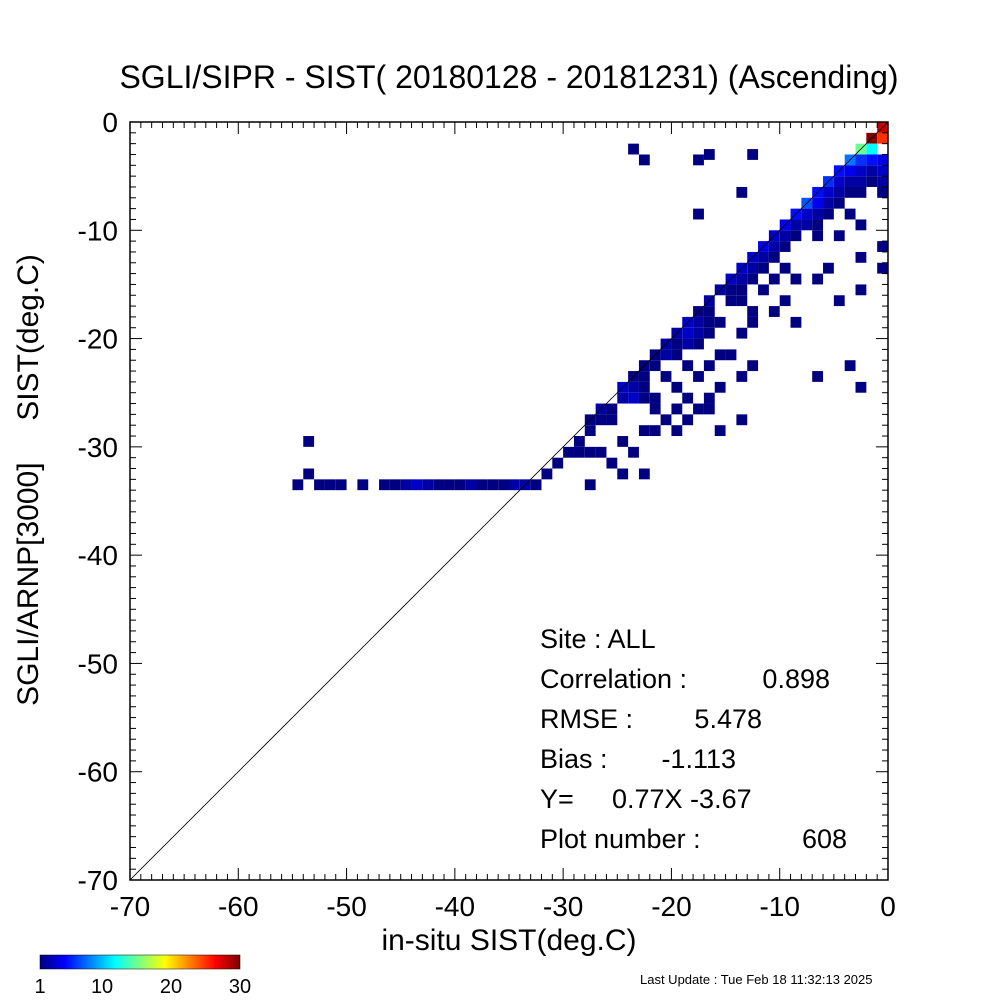  Describe the element at coordinates (824, 839) in the screenshot. I see `stat-value: 608` at that location.